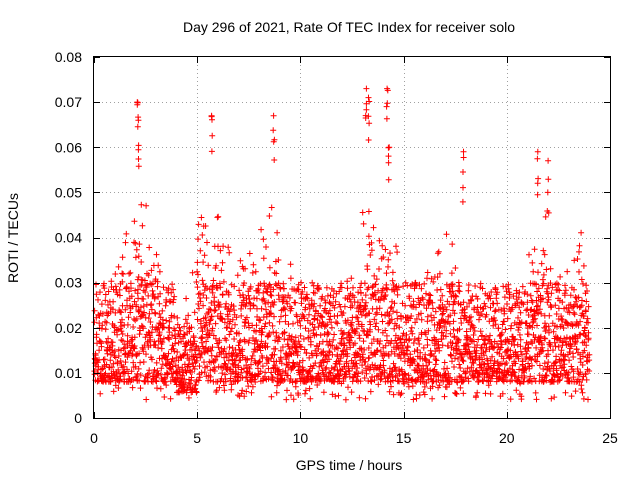  Describe the element at coordinates (197, 438) in the screenshot. I see `x-tick-label: 5` at that location.